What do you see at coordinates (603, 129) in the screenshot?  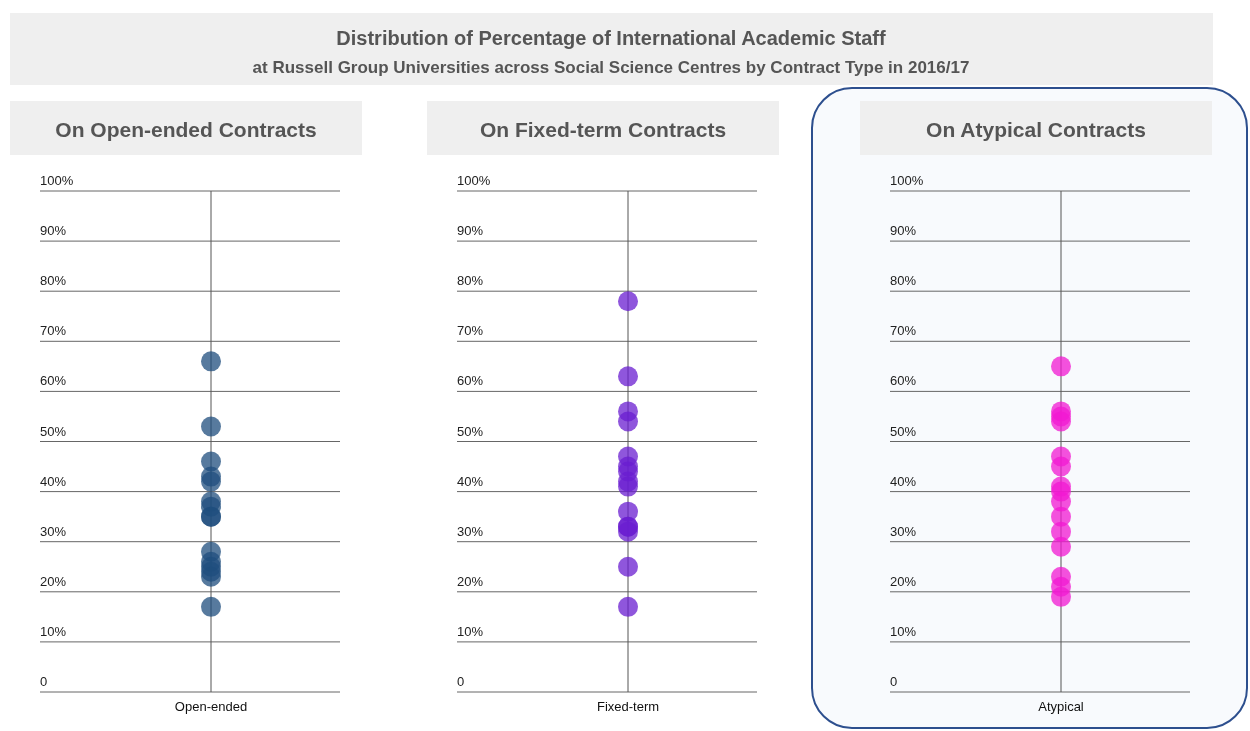 I see `chart-title: On Fixed-term Contracts` at bounding box center [603, 129].